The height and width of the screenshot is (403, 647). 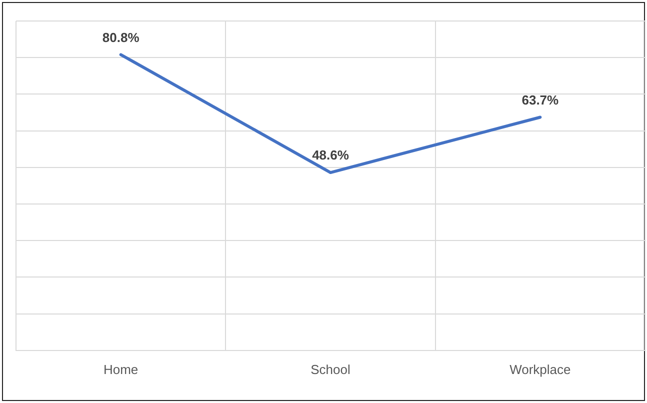 I want to click on data-label: 48.6%, so click(x=331, y=155).